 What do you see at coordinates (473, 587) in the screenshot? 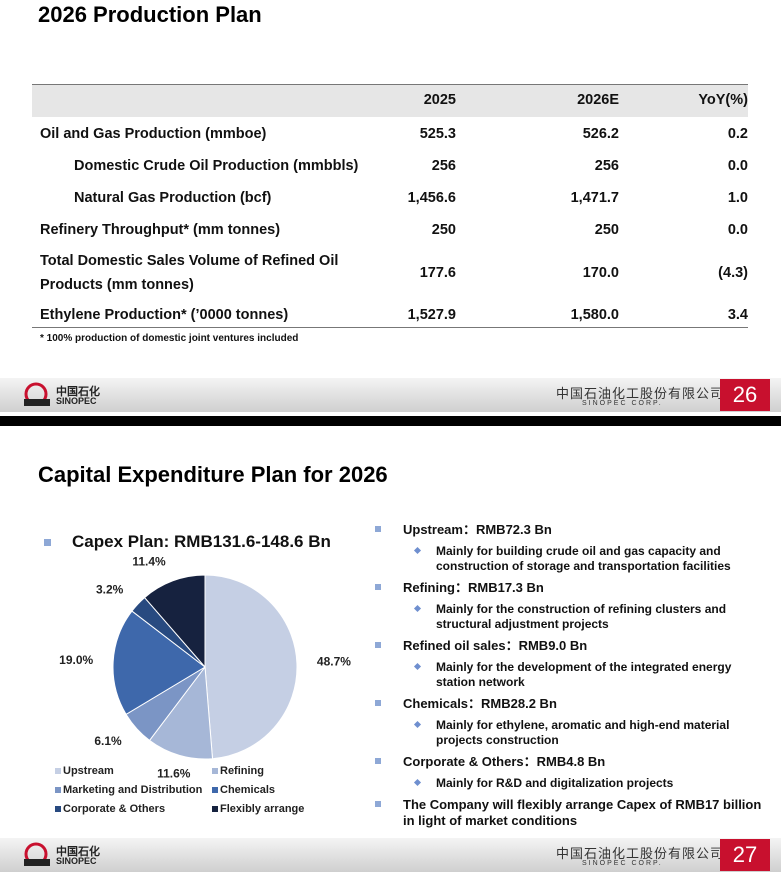
I see `bullet-head: Refining：RMB17.3 Bn` at bounding box center [473, 587].